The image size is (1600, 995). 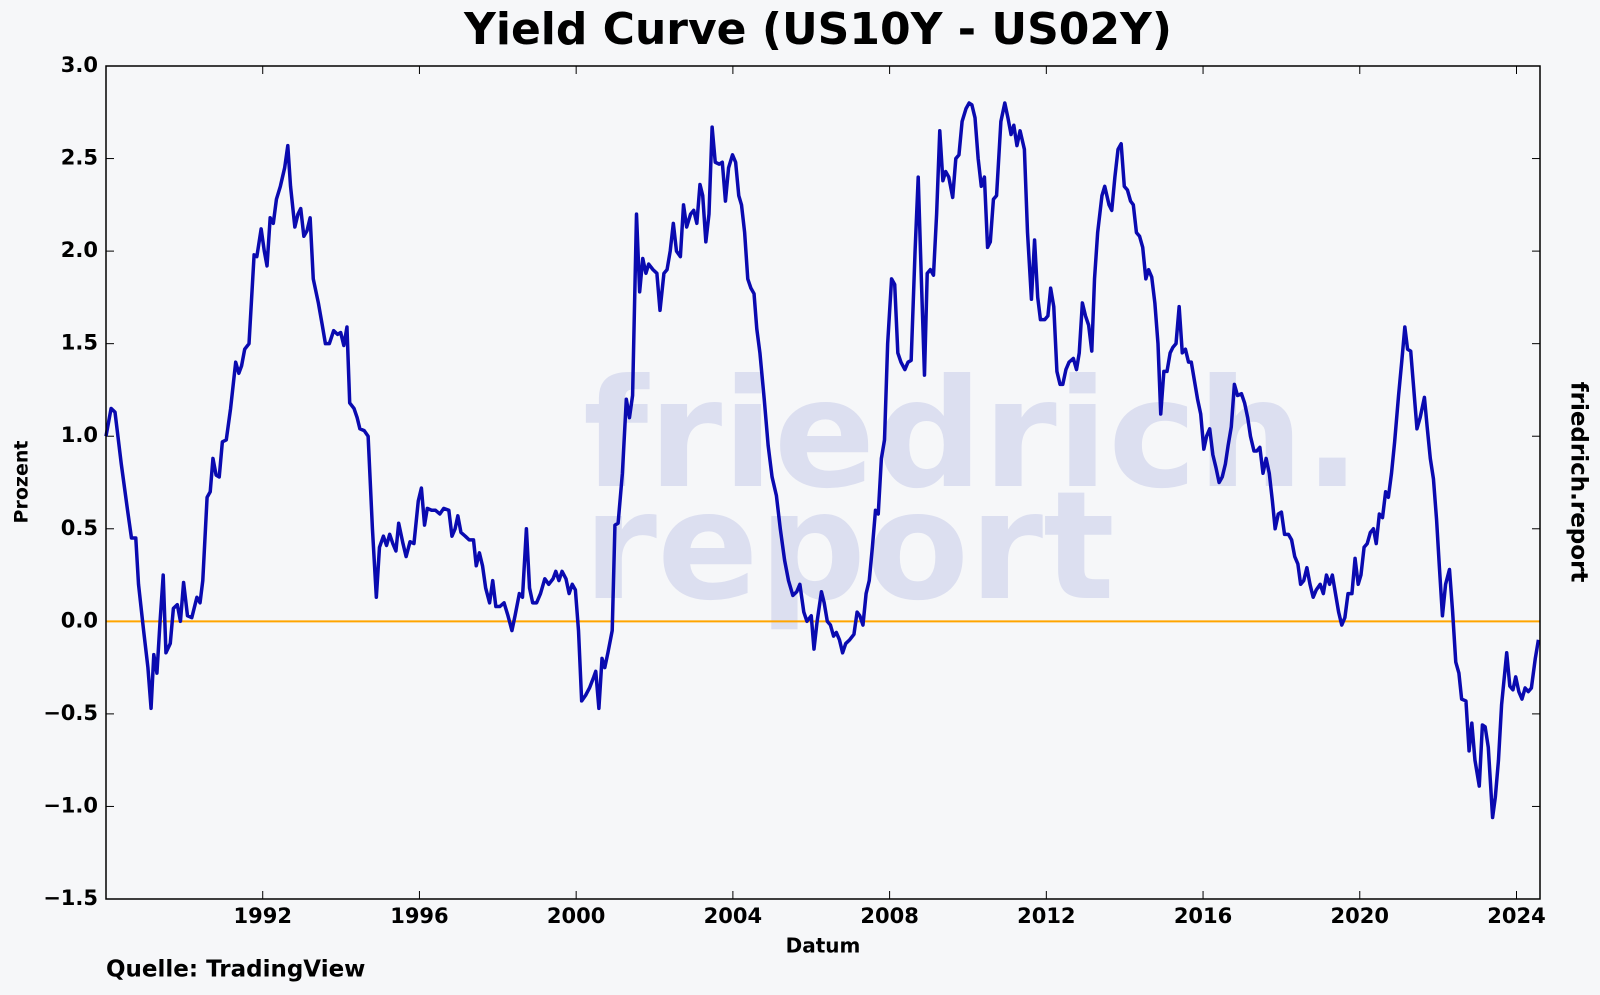 What do you see at coordinates (817, 29) in the screenshot?
I see `chart-title: Yield Curve (US10Y - US02Y)` at bounding box center [817, 29].